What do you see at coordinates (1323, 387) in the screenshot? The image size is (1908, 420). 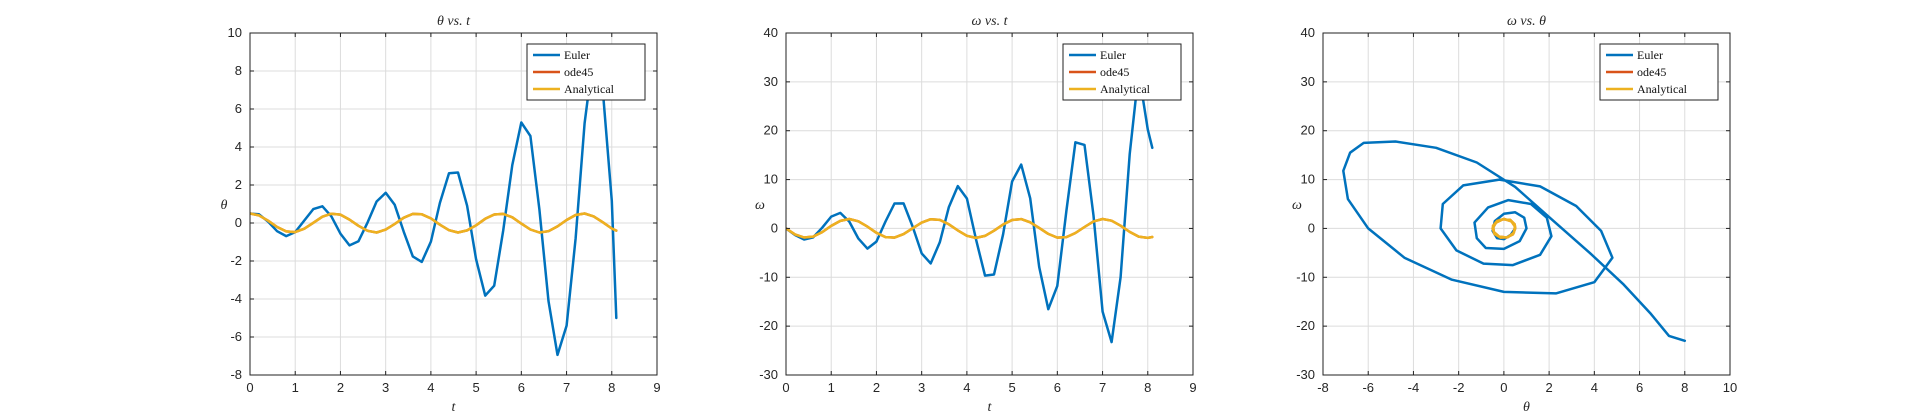 I see `x-tick-label: -8` at bounding box center [1323, 387].